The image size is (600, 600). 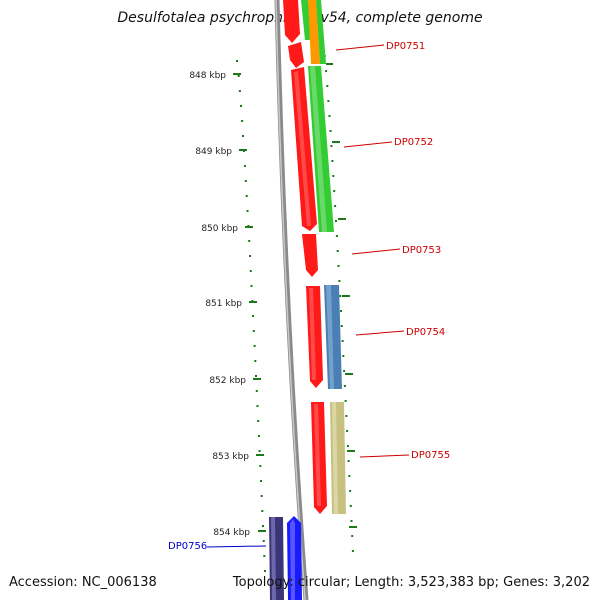 I want to click on gene-label-dp0755: DP0755, so click(x=430, y=455).